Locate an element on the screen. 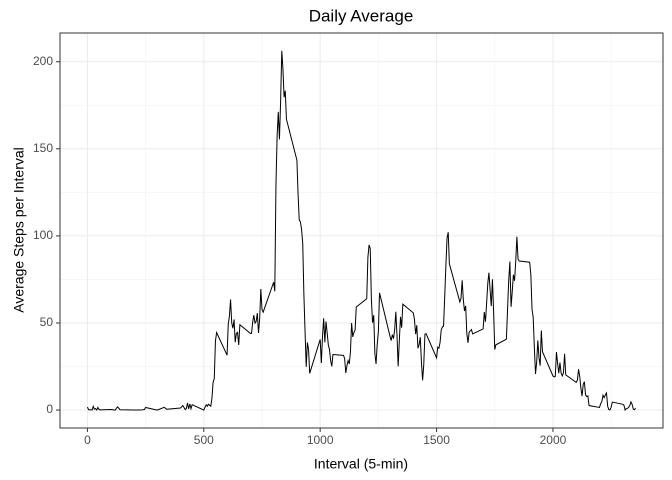  x-tick-label: 1500 is located at coordinates (436, 440).